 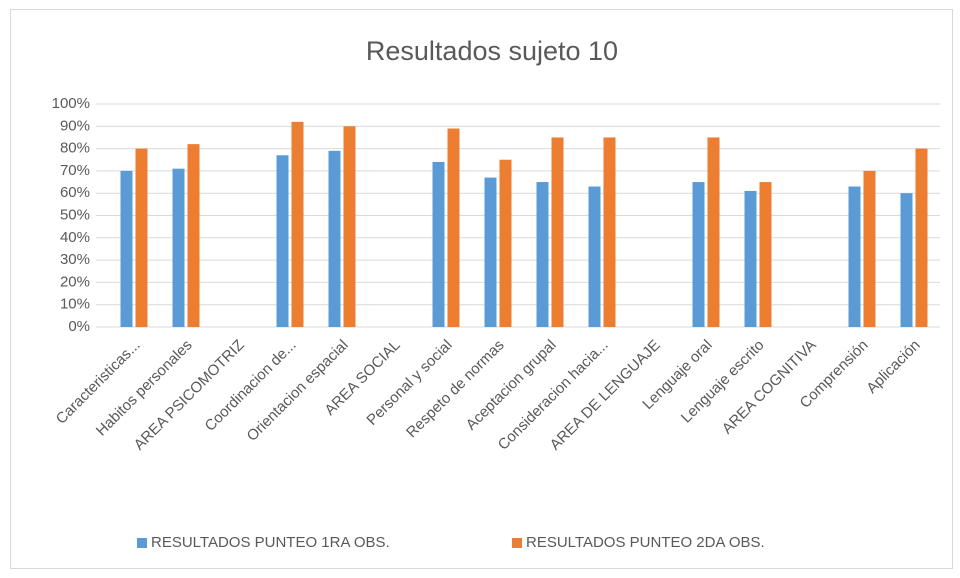 What do you see at coordinates (270, 542) in the screenshot?
I see `legend-label: RESULTADOS PUNTEO 1RA OBS.` at bounding box center [270, 542].